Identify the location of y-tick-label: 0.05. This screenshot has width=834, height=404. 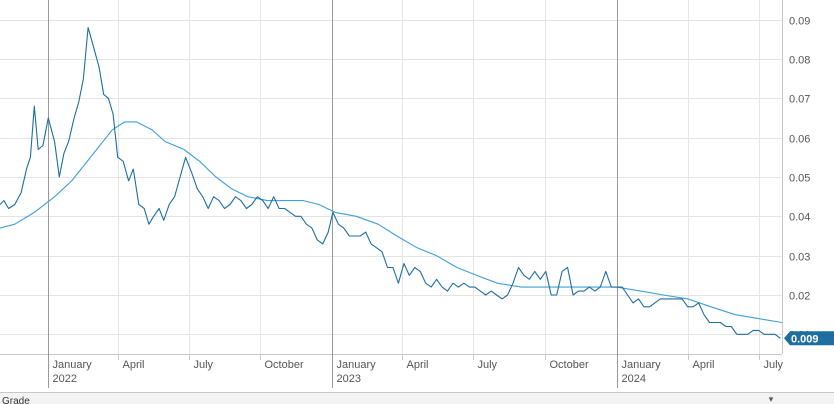
(799, 179).